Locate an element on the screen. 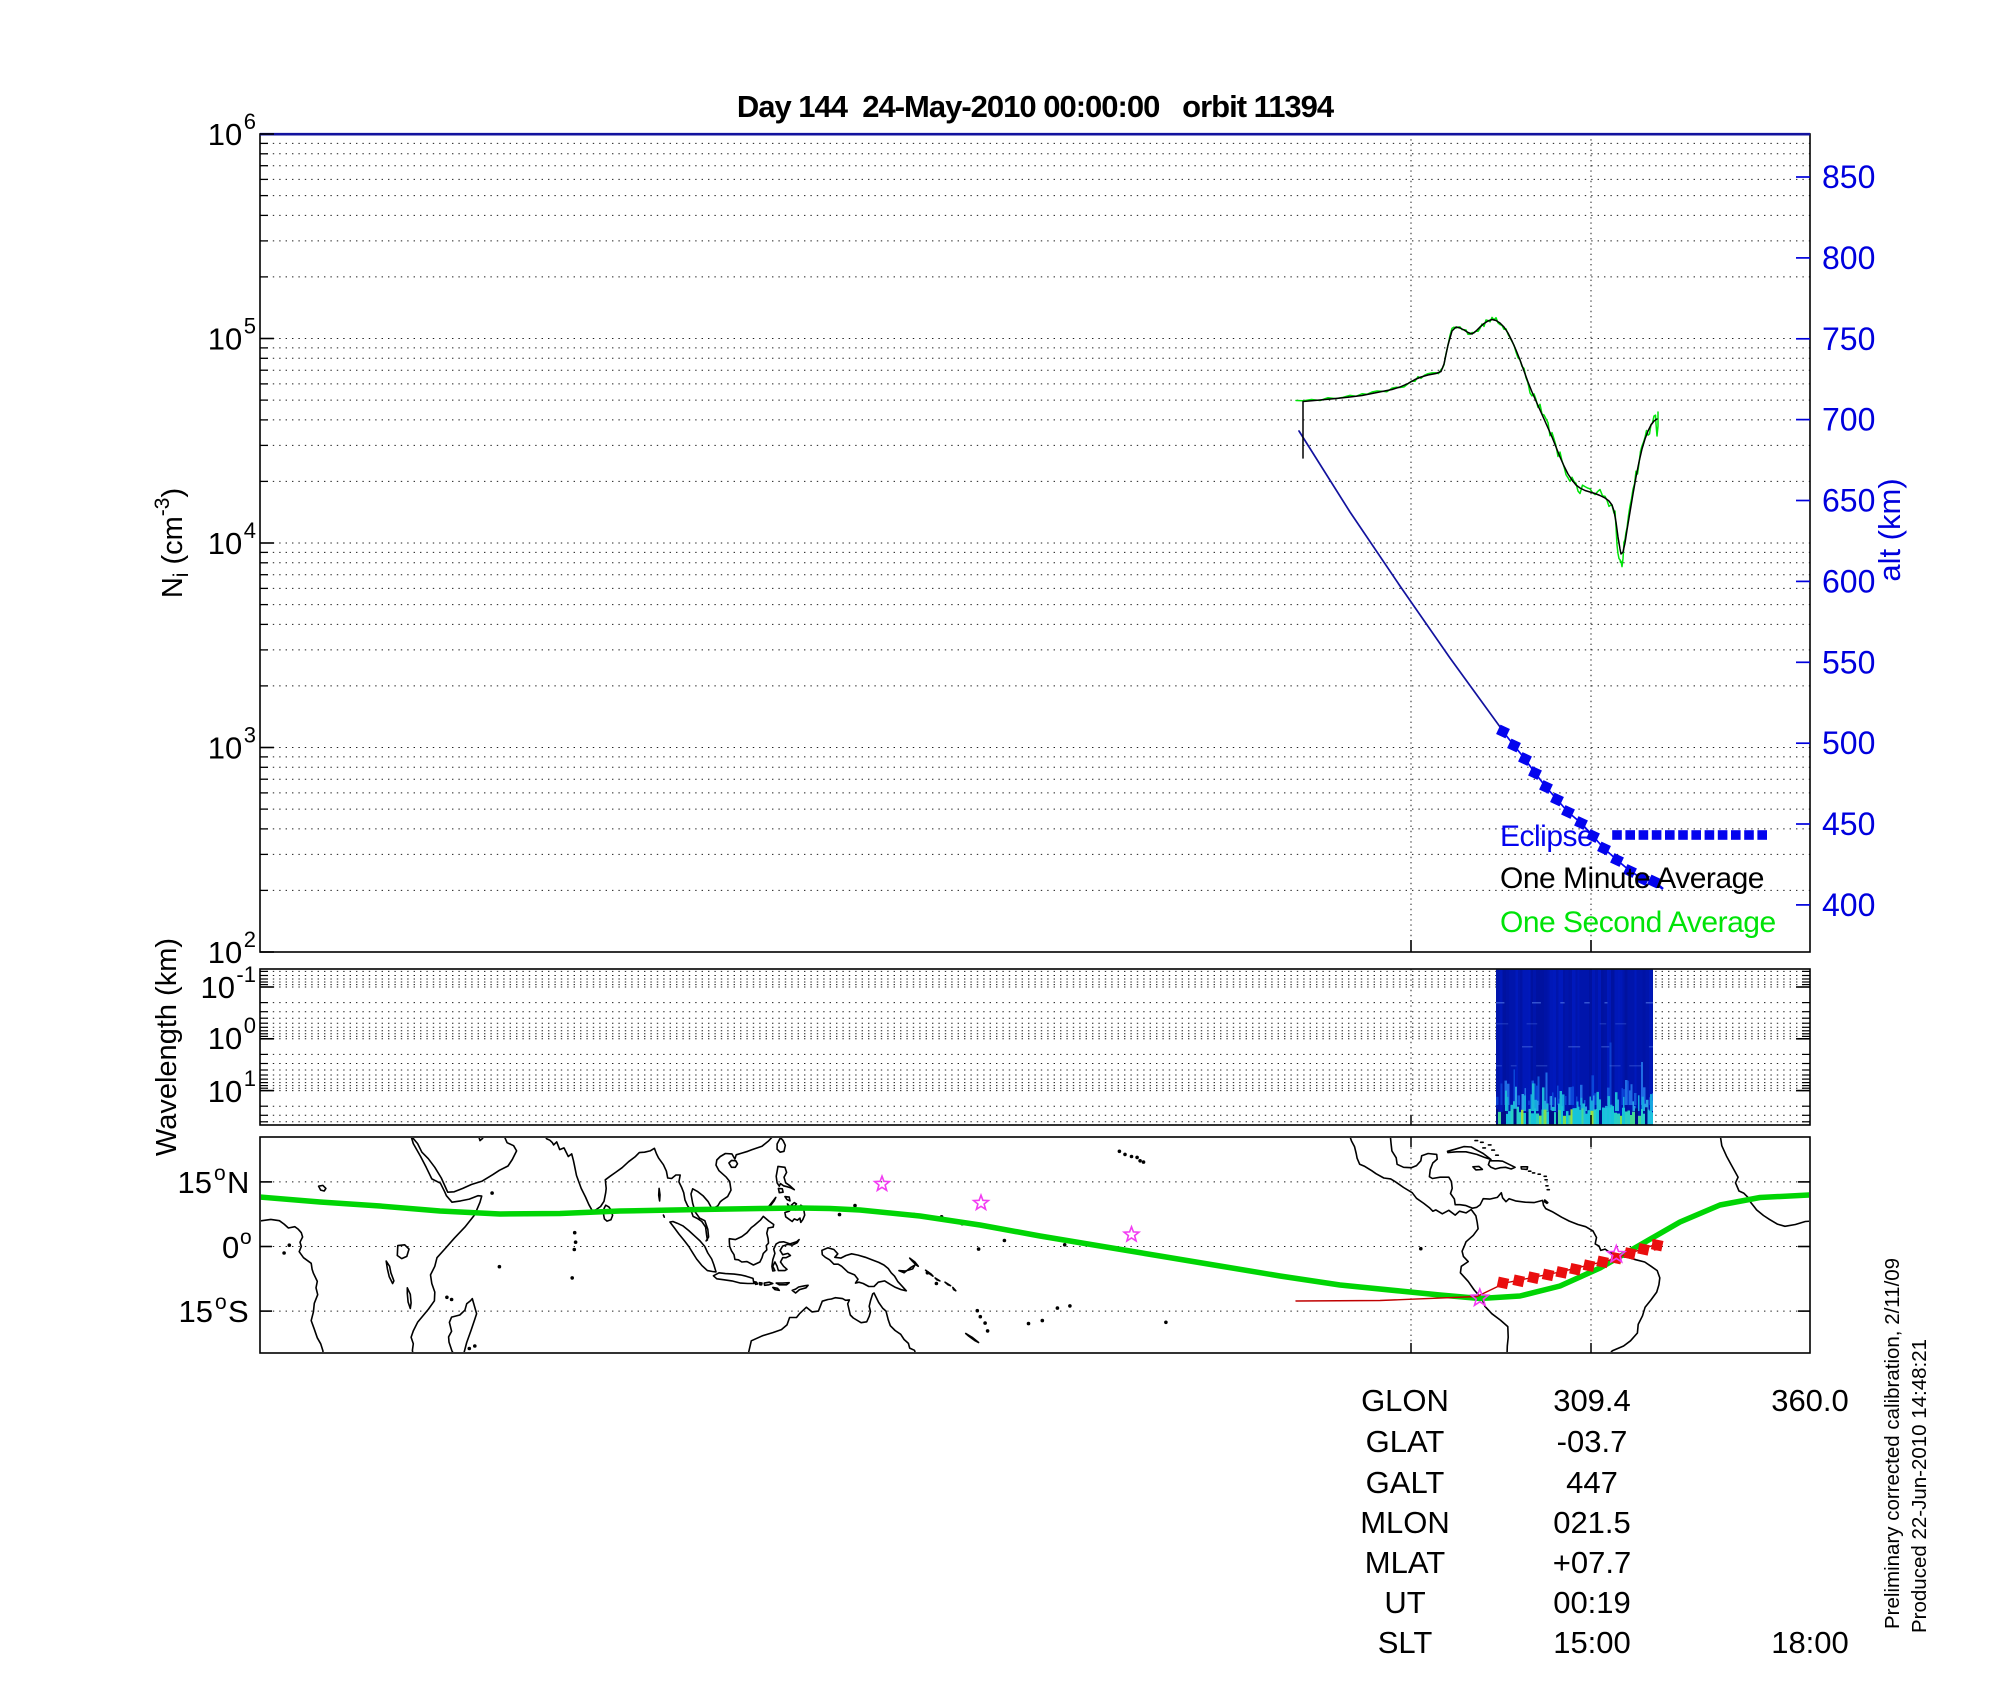 Image resolution: width=2000 pixels, height=1705 pixels. svg-text: 18:00 is located at coordinates (1810, 1642).